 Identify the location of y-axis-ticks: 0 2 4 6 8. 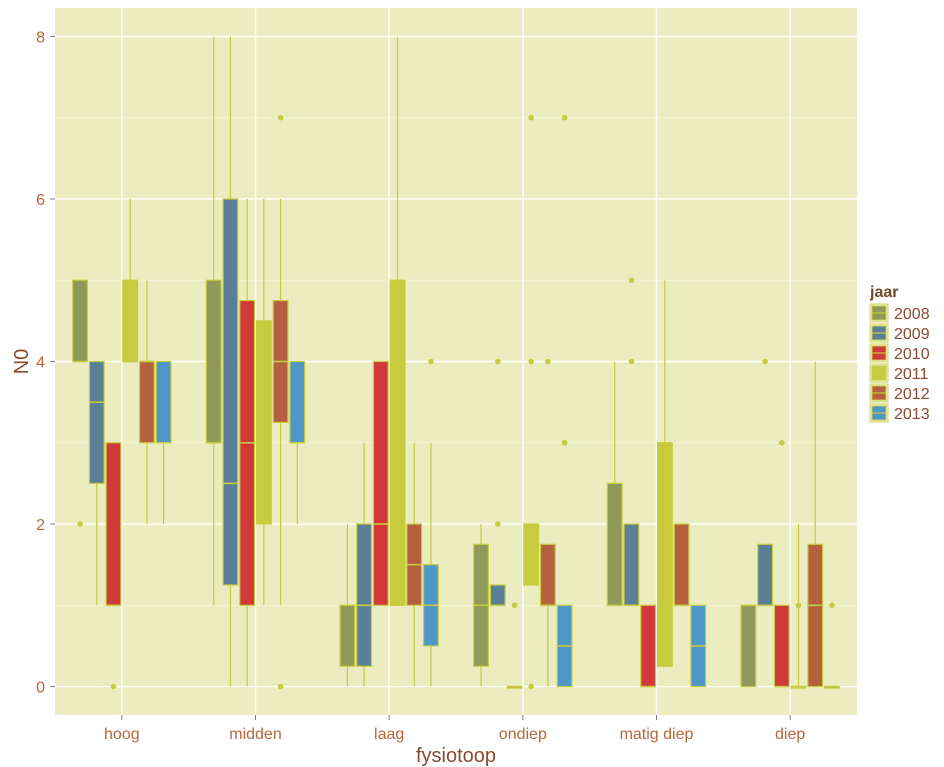
(45, 363).